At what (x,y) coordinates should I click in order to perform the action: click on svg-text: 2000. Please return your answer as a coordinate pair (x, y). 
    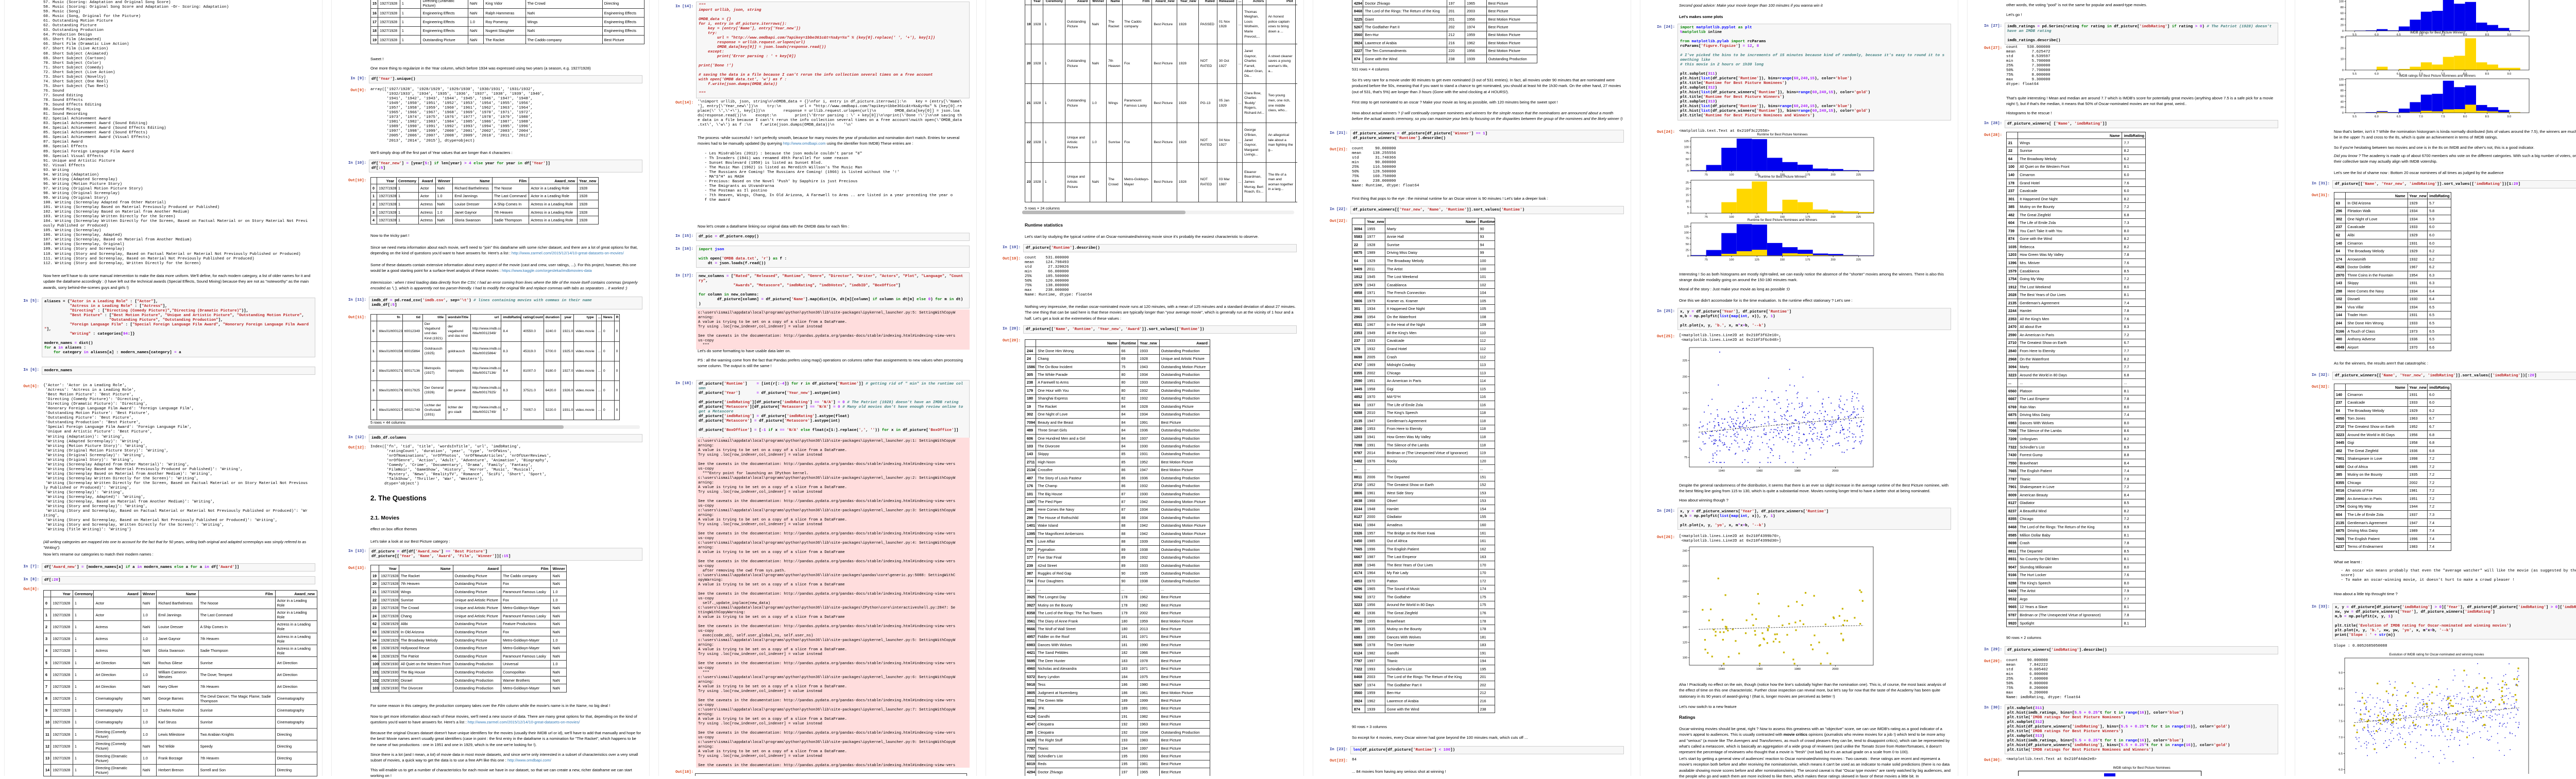
    Looking at the image, I should click on (1835, 472).